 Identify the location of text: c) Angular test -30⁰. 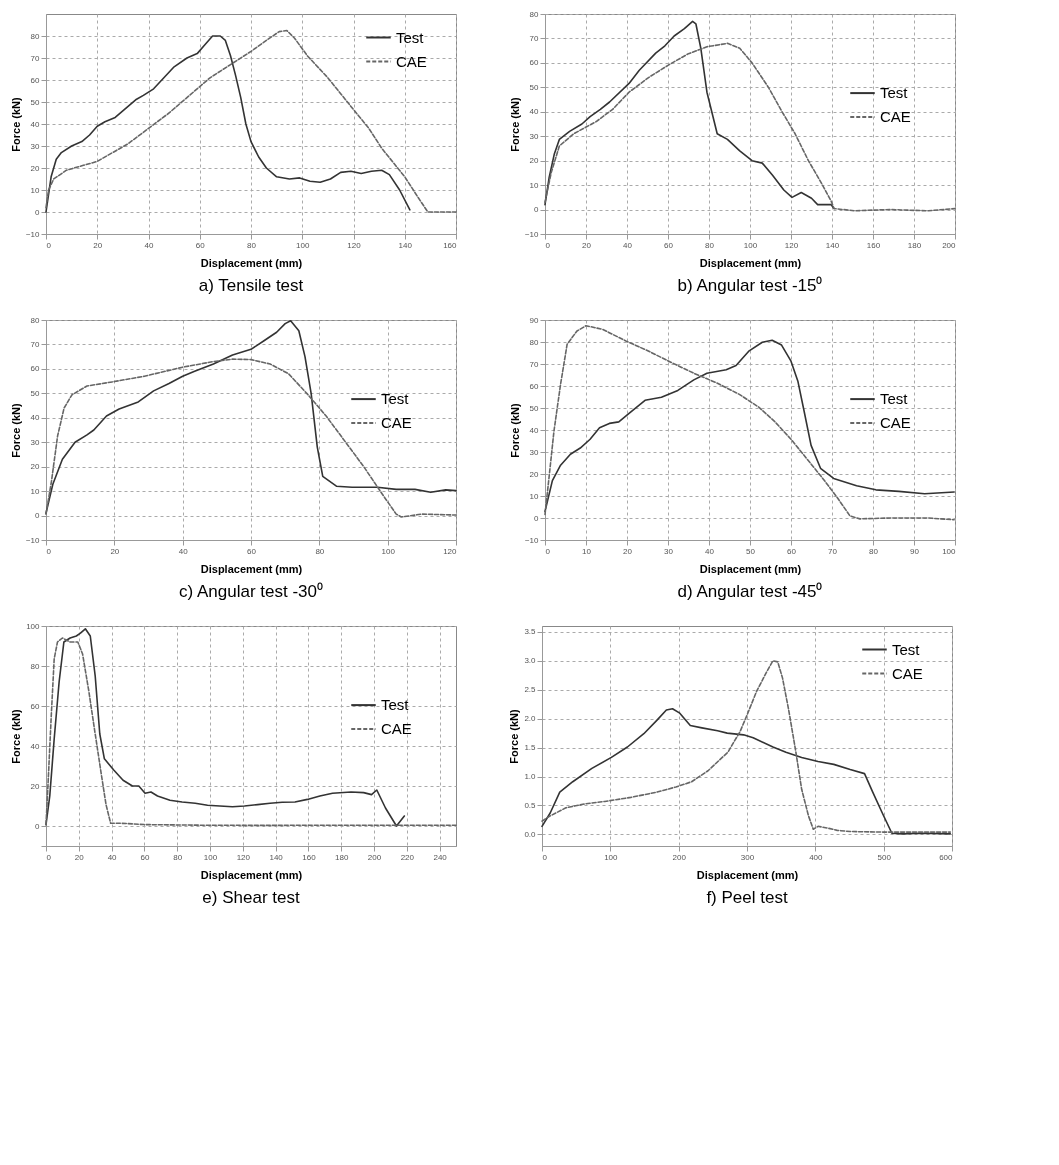
(251, 591).